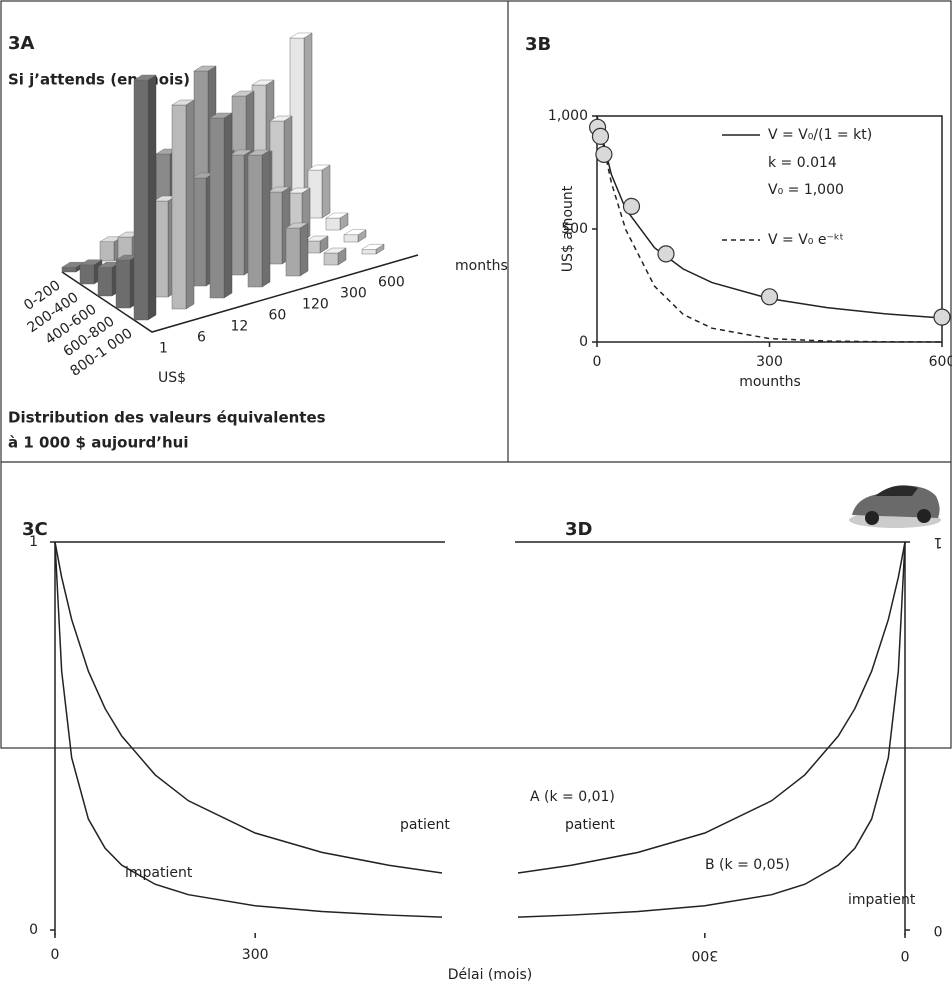 This screenshot has width=952, height=997. I want to click on chart-title: 3C, so click(35, 529).